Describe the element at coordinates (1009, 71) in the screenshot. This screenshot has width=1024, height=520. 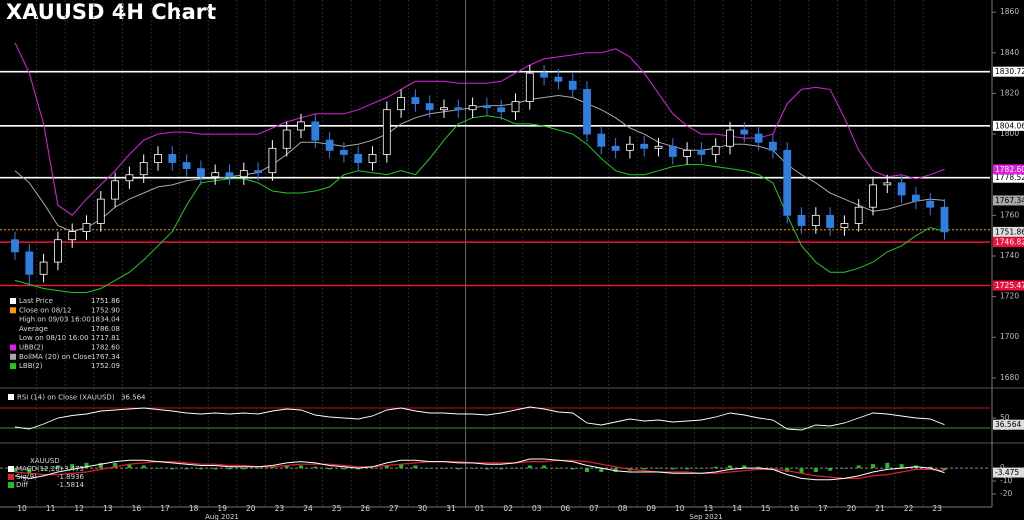
I see `price-tag-label: 1830.72` at that location.